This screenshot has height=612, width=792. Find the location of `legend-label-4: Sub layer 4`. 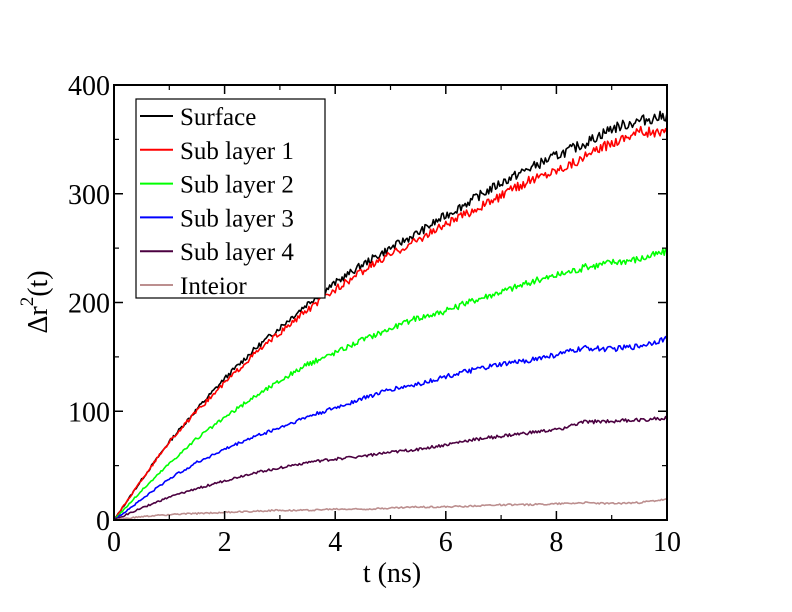

legend-label-4: Sub layer 4 is located at coordinates (237, 252).